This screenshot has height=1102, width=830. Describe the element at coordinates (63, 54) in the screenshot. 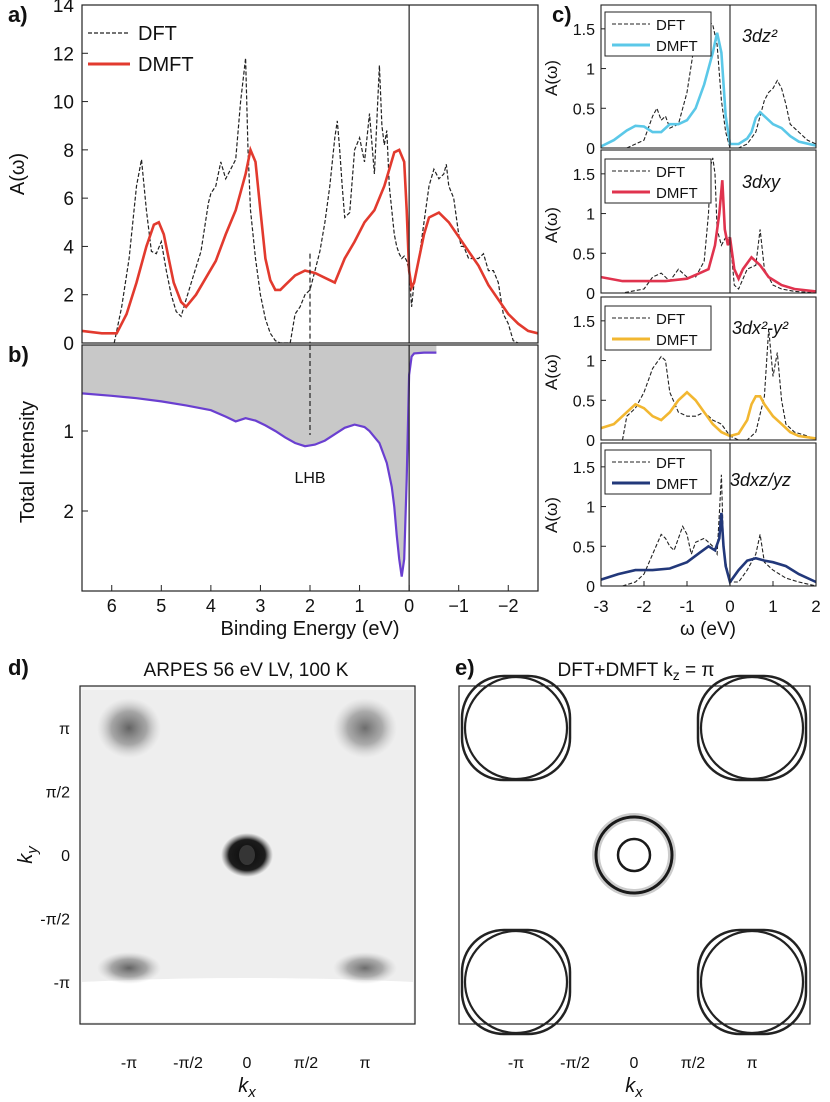

I see `panel-a-y-tick-label: 12` at that location.